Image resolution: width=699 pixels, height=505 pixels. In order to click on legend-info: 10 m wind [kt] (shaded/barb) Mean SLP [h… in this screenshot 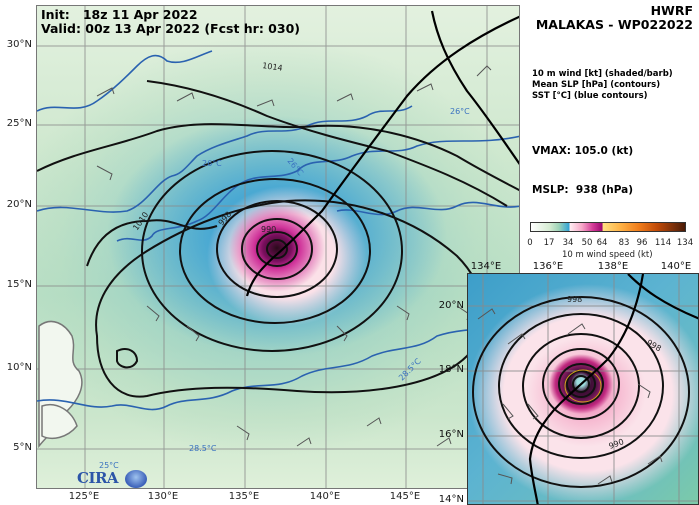, I will do `click(602, 85)`.